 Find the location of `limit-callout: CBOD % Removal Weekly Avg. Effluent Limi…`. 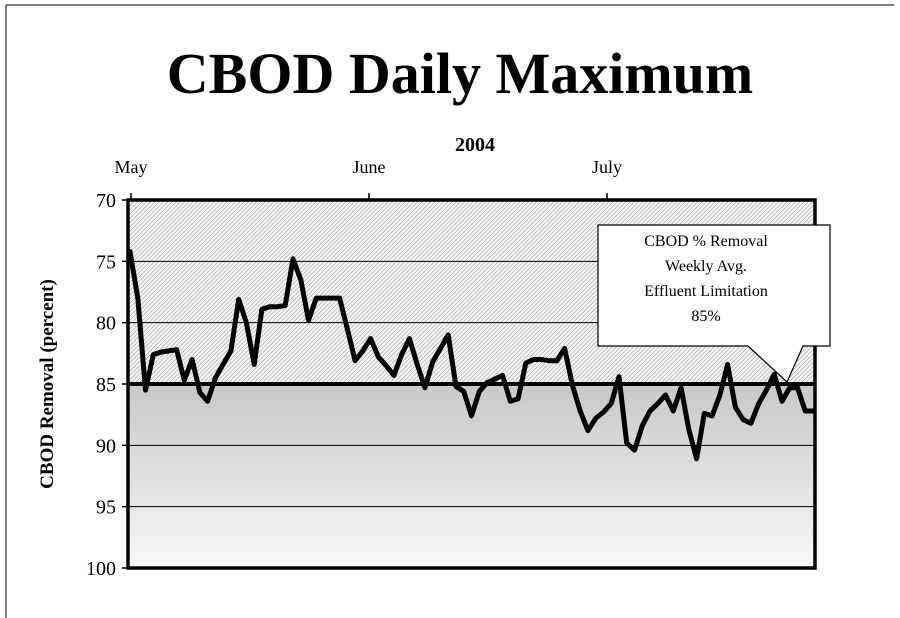

limit-callout: CBOD % Removal Weekly Avg. Effluent Limi… is located at coordinates (714, 304).